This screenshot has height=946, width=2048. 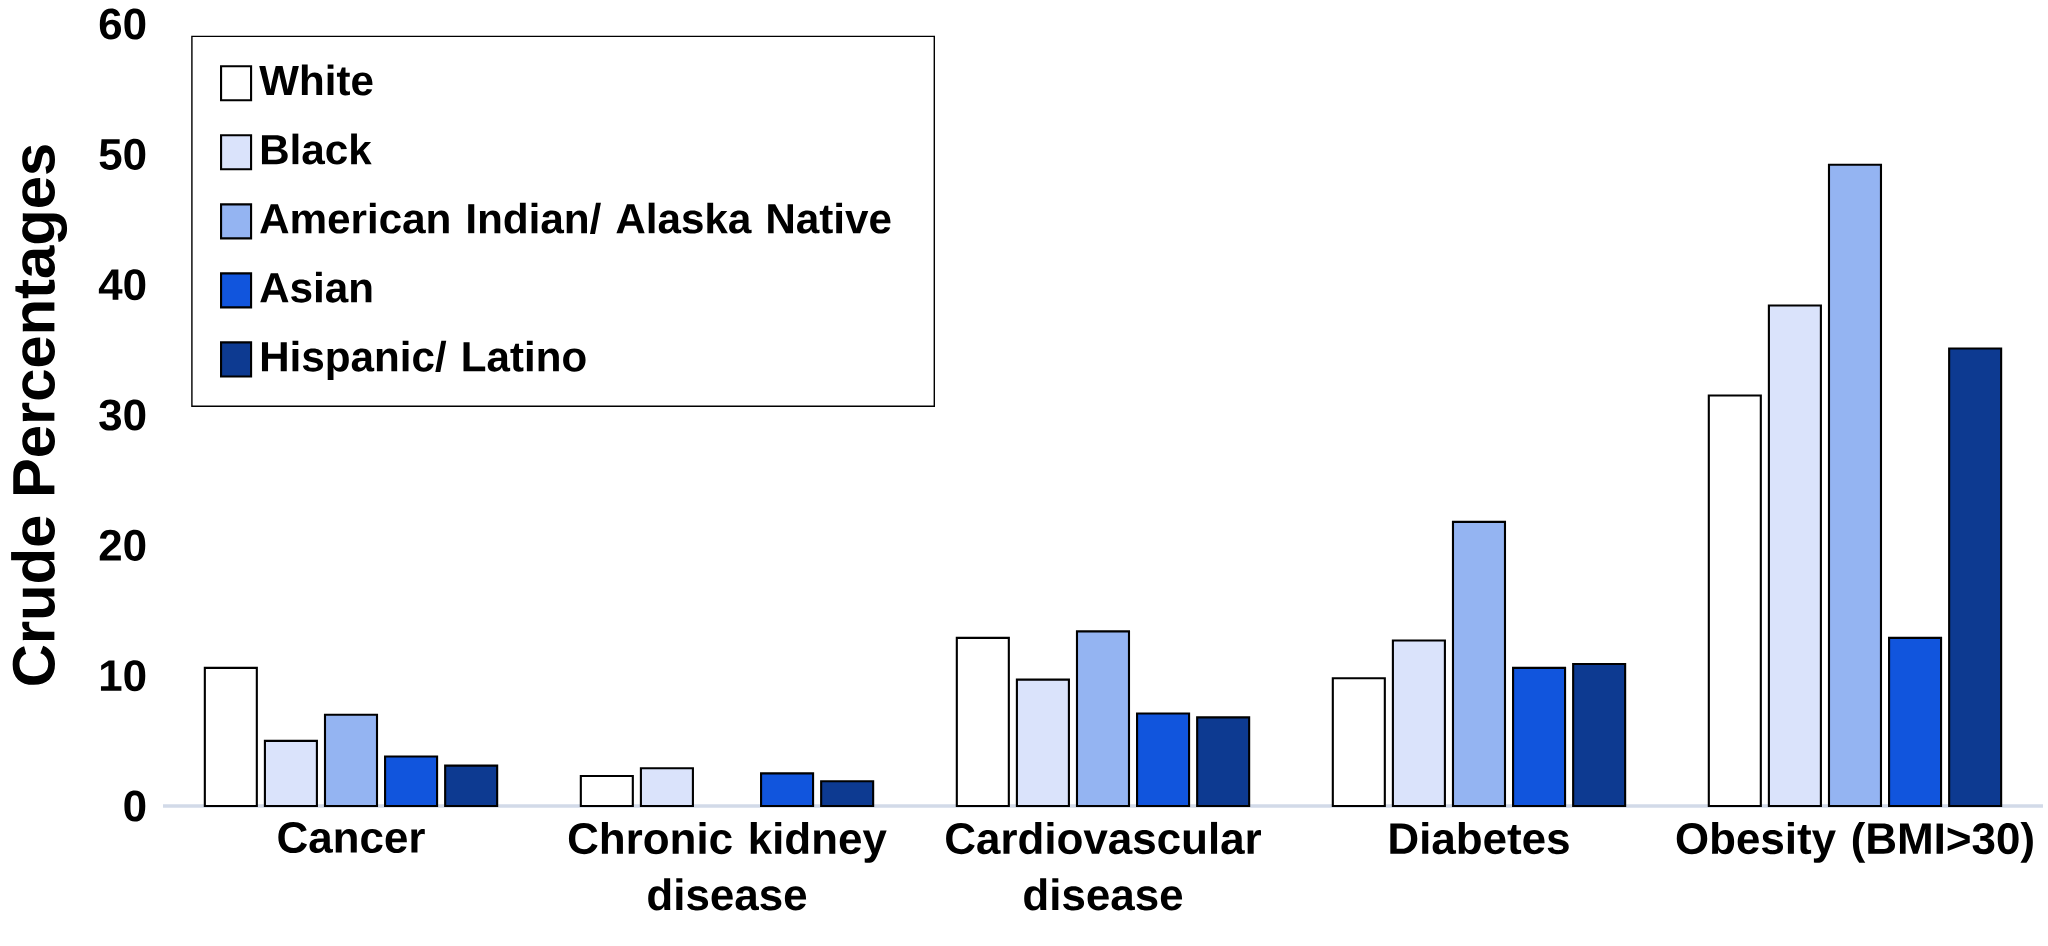 I want to click on x-tick-label: Chronic kidney disease, so click(x=727, y=866).